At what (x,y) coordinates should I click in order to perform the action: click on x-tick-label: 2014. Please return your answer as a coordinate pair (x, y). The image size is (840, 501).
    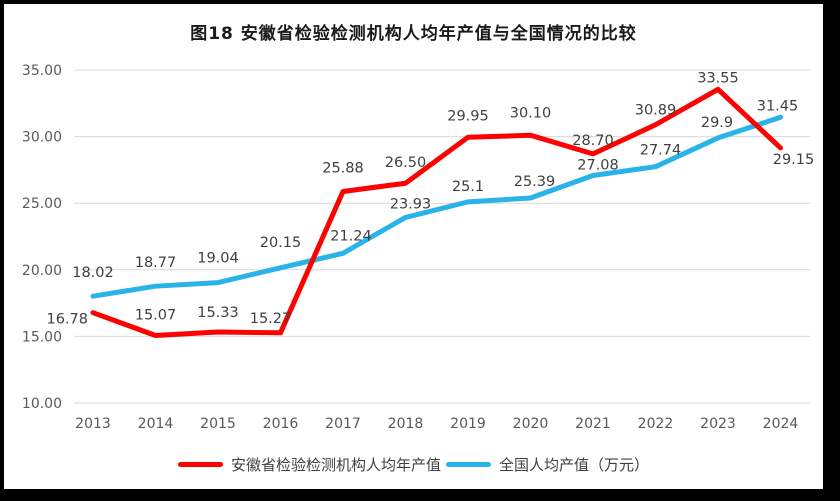
    Looking at the image, I should click on (156, 424).